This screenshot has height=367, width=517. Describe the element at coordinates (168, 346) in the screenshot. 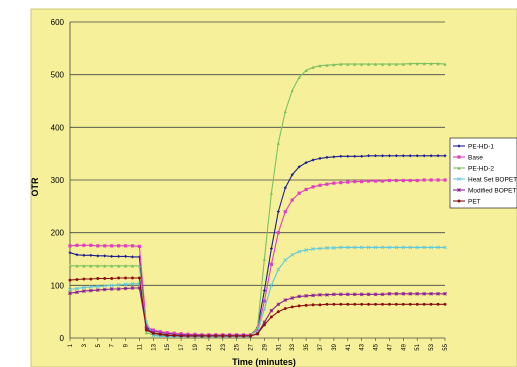

I see `x-tick-label: 15` at that location.